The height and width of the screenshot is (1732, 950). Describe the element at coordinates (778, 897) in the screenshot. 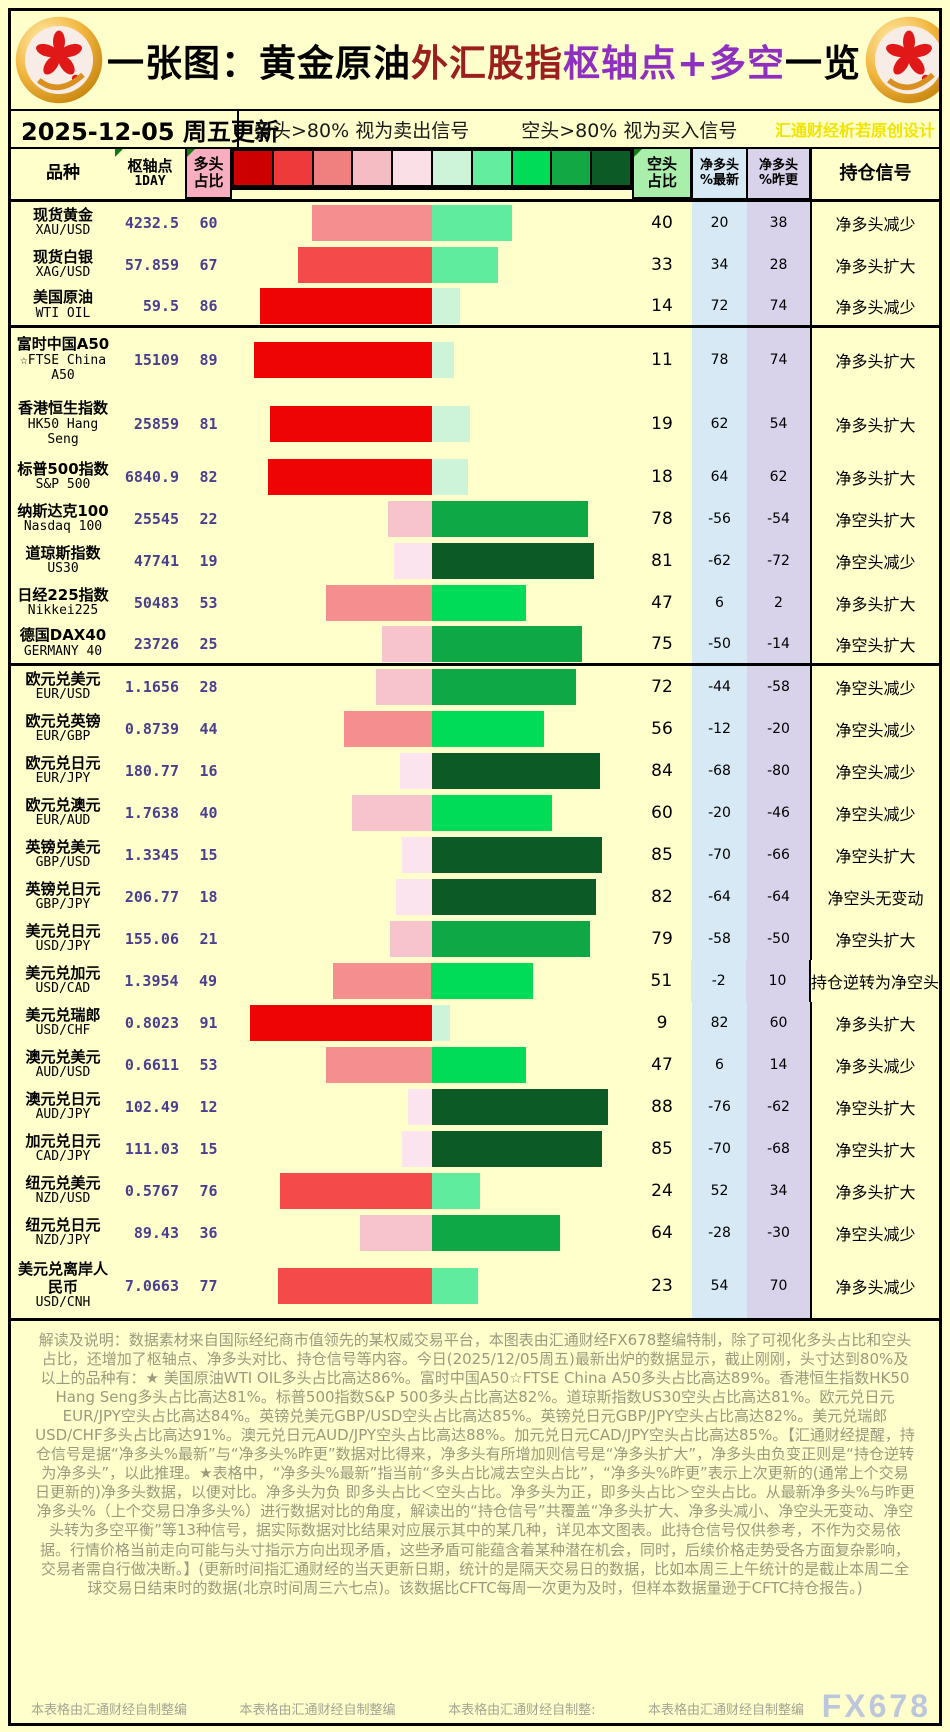

I see `net-prev-value: -64` at that location.